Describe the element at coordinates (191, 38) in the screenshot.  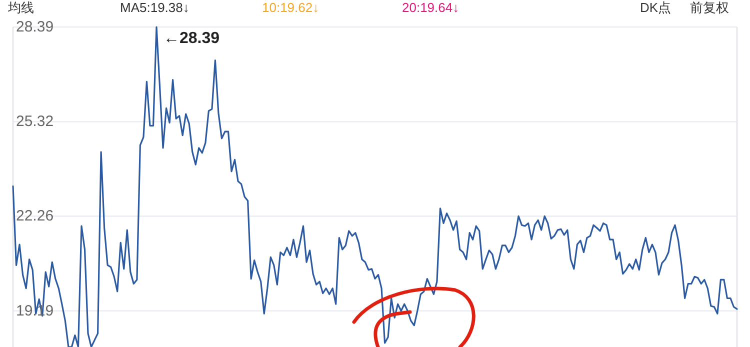
I see `annotation: ←28.39` at that location.